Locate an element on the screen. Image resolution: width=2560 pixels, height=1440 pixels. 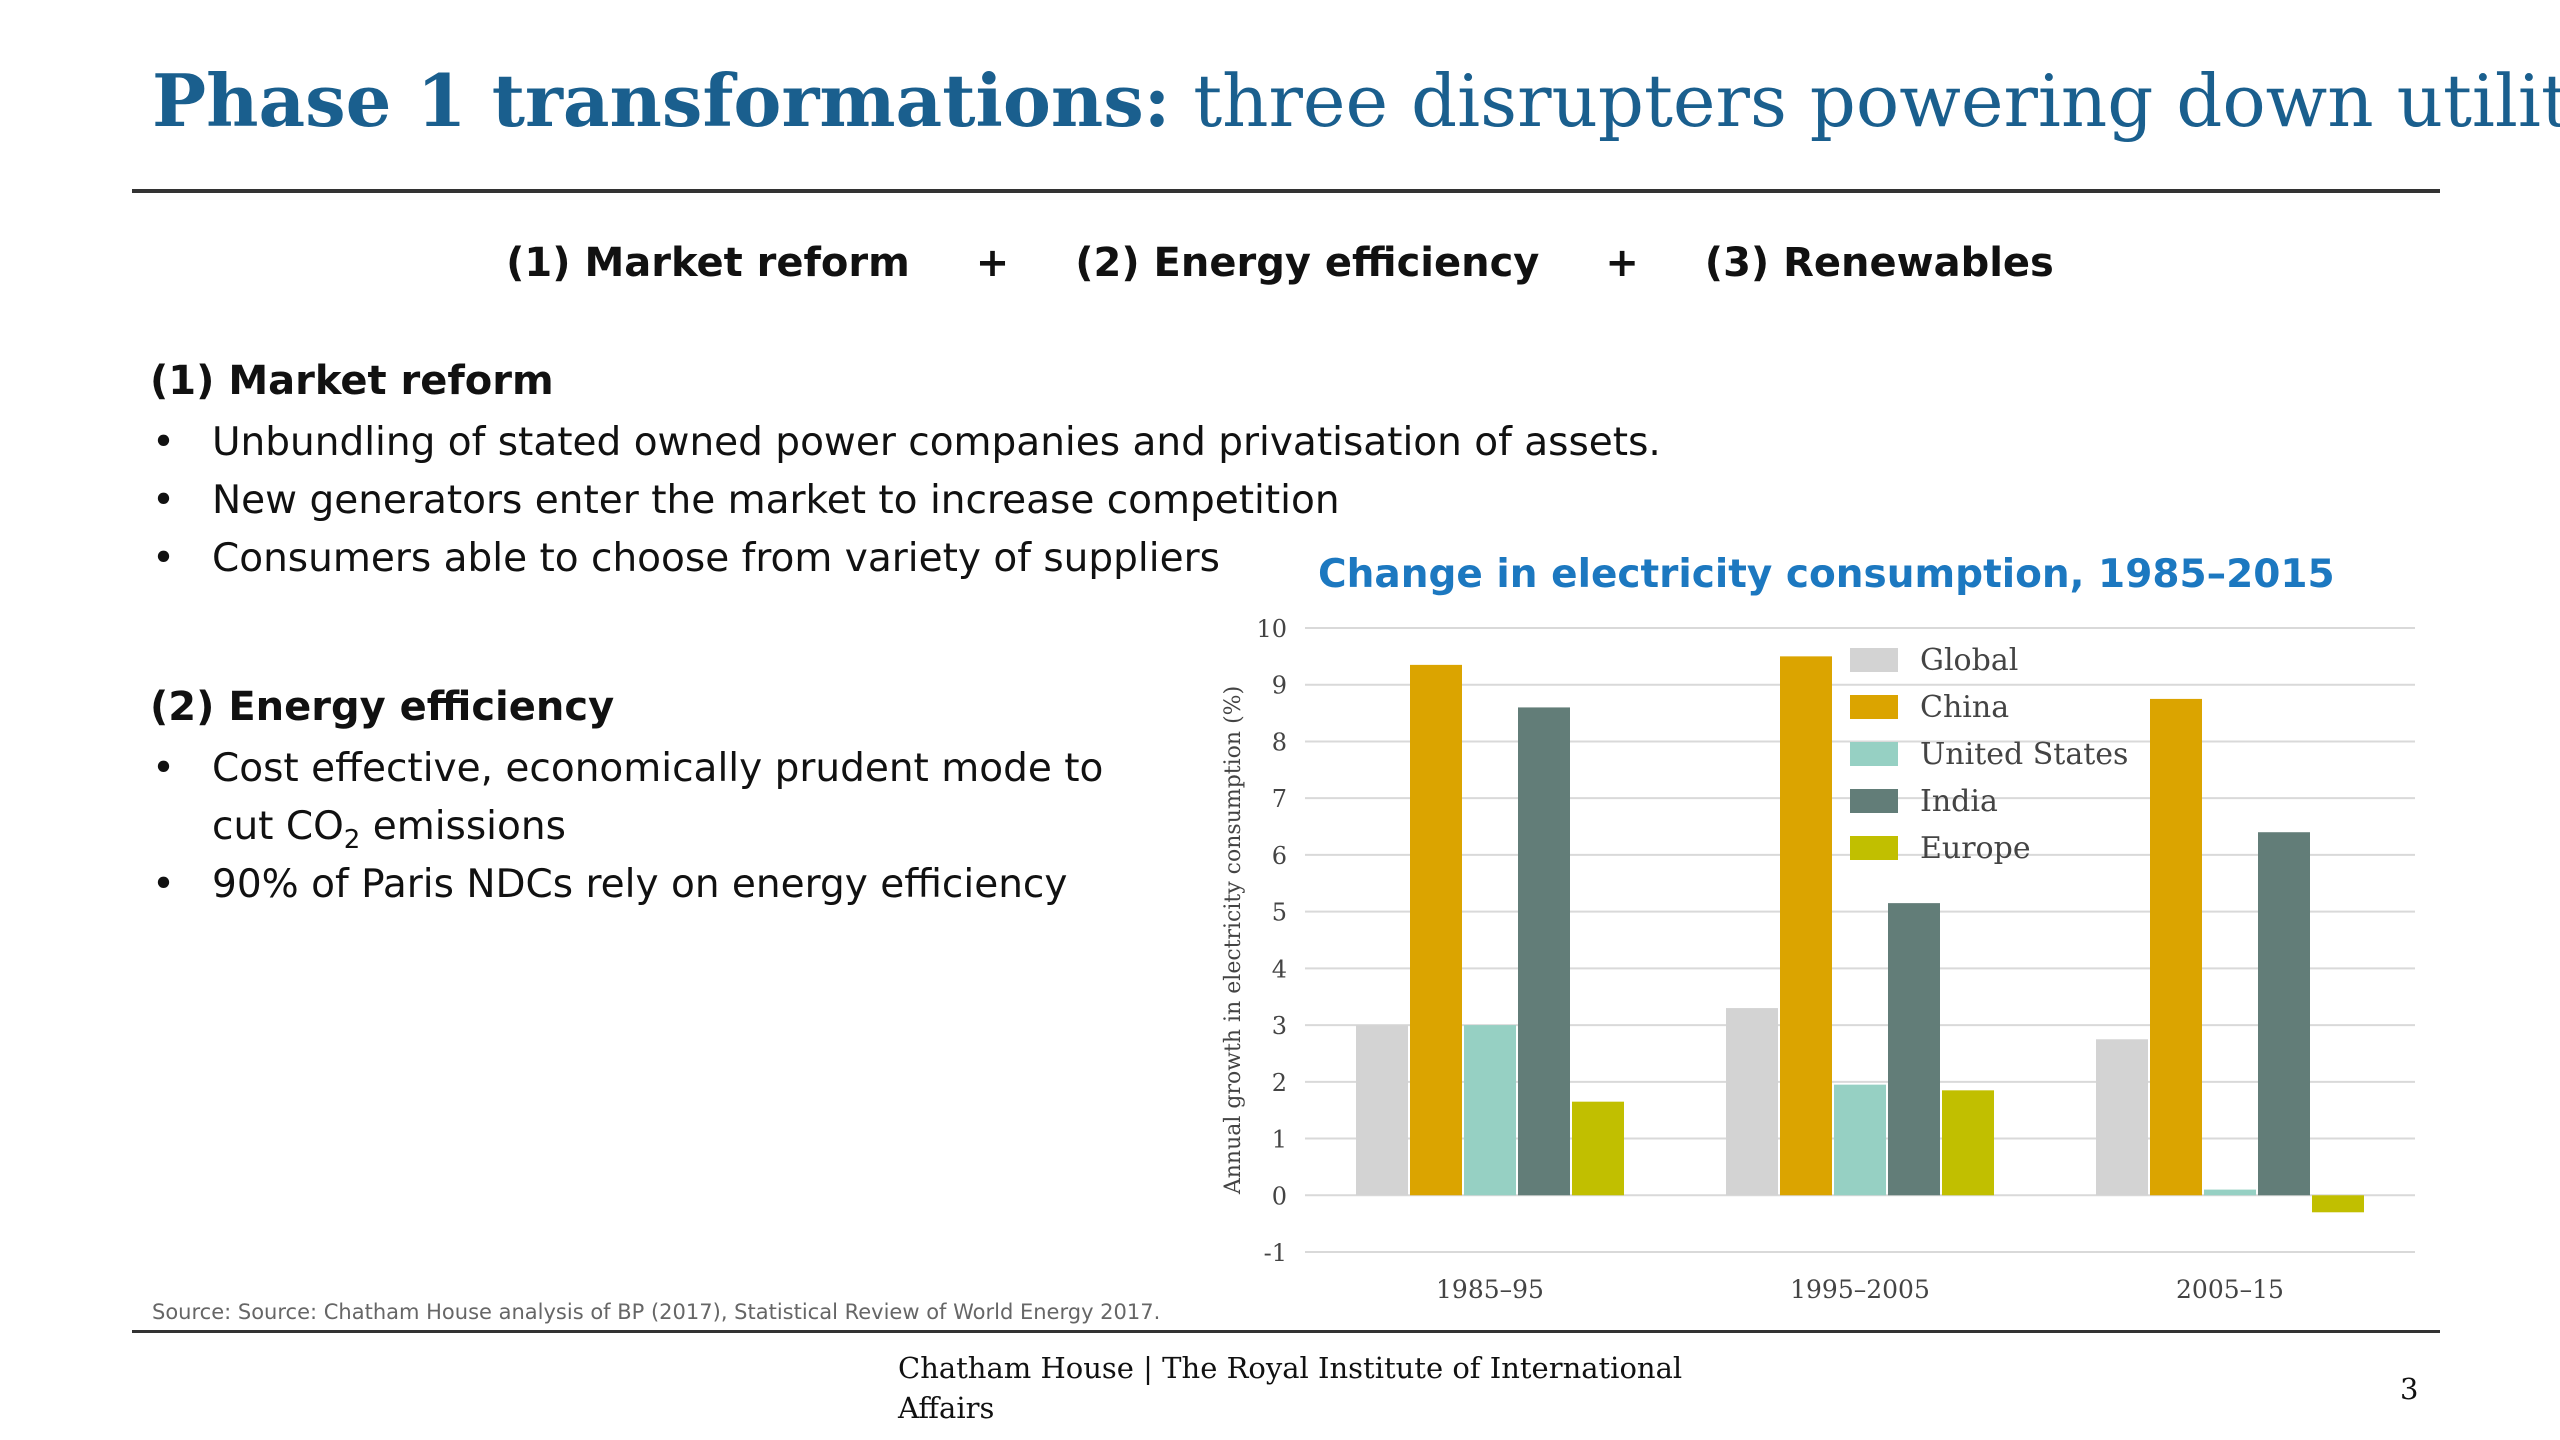
legend-label: United States is located at coordinates (2024, 754).